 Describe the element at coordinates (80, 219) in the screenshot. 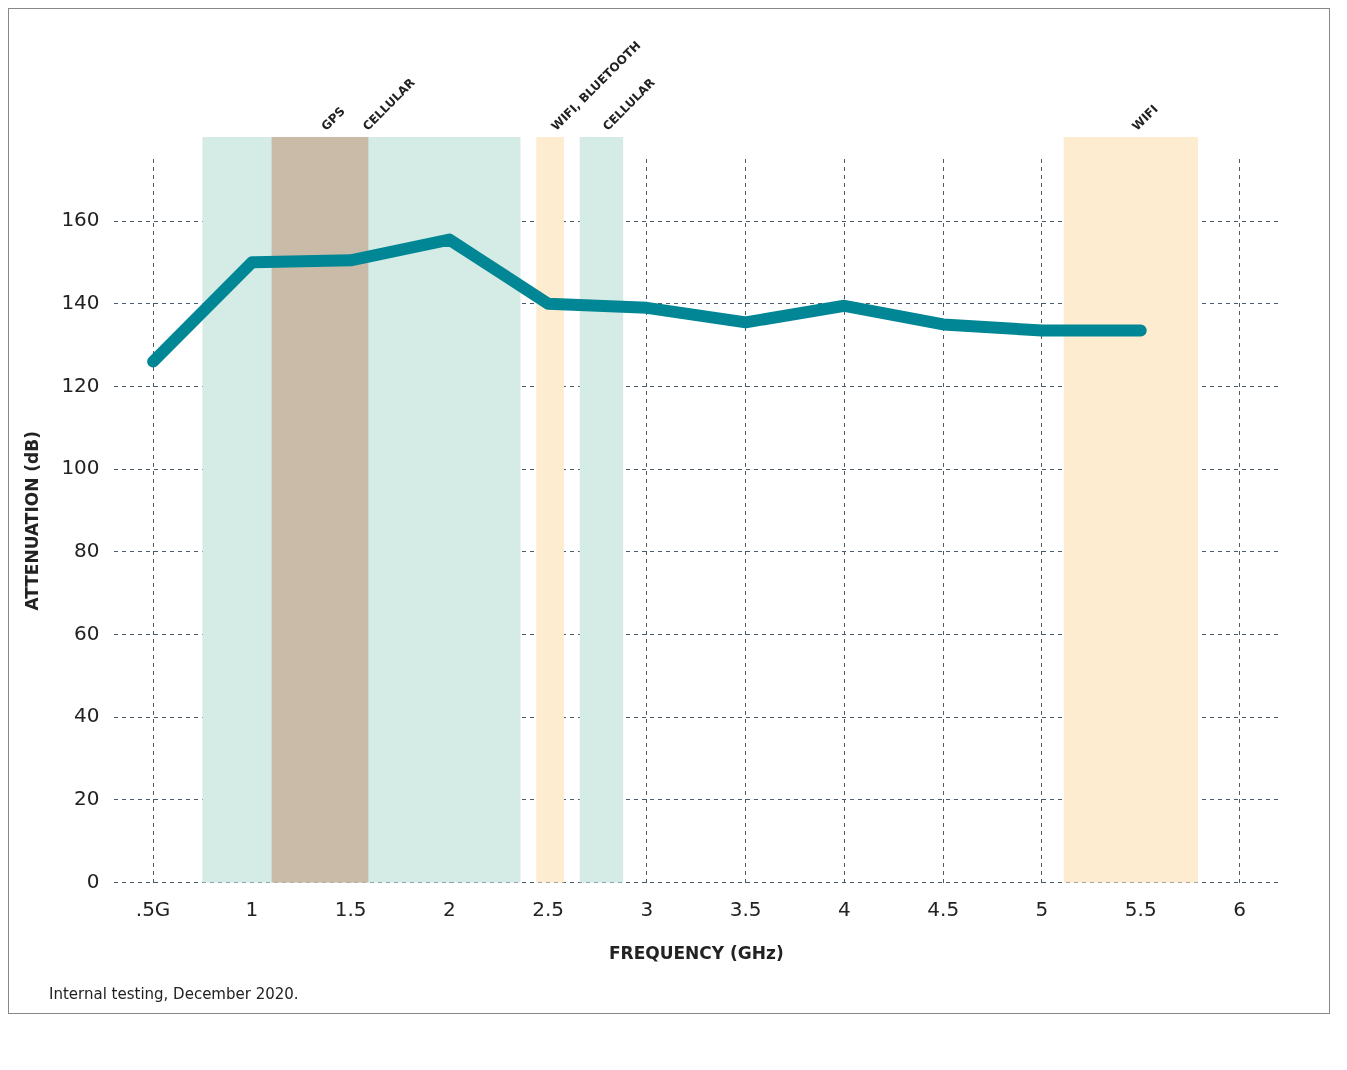

I see `y-tick-label: 160` at that location.